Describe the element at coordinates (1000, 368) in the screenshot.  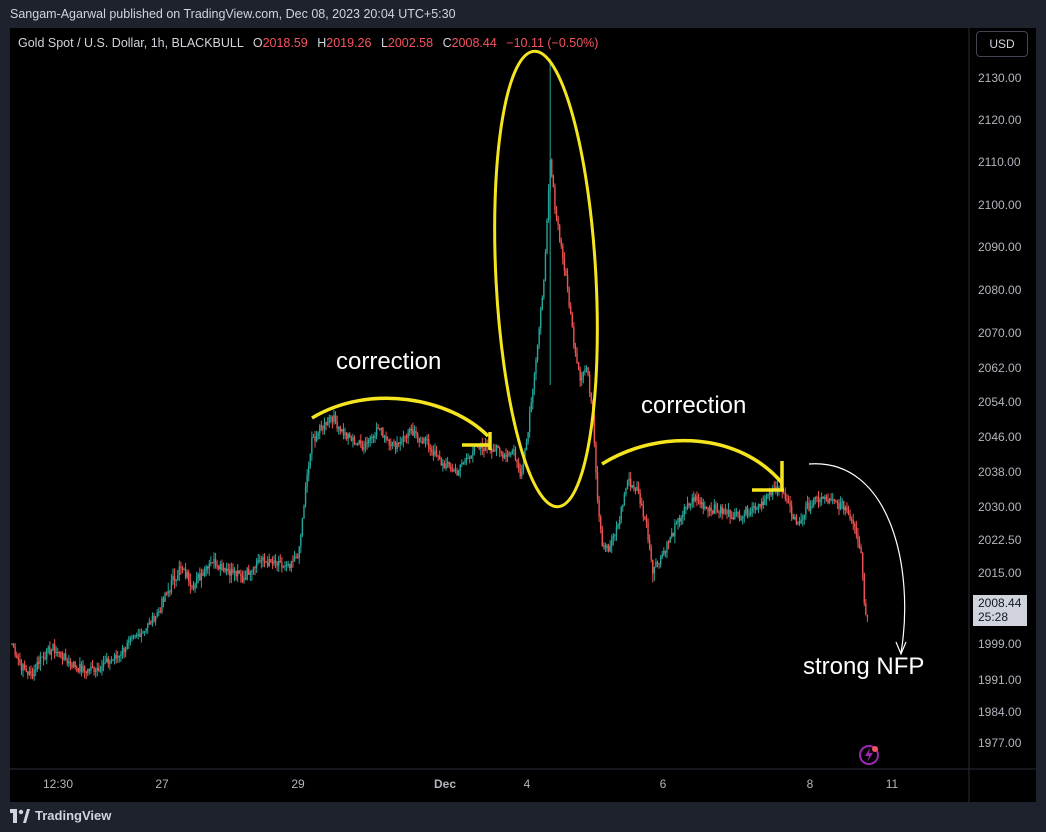
I see `y-tick-label: 2062.00` at that location.